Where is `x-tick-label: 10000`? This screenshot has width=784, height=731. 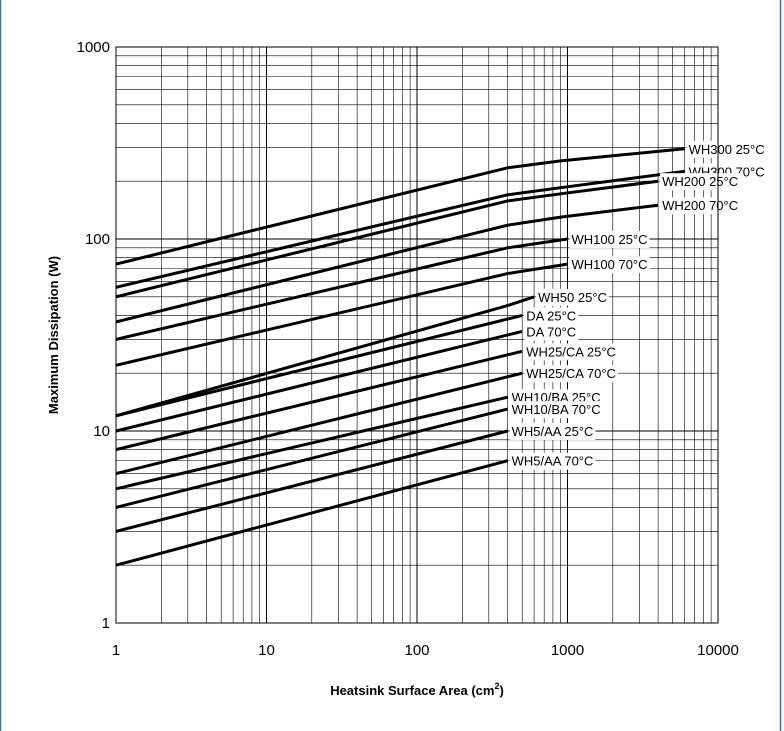 x-tick-label: 10000 is located at coordinates (718, 650).